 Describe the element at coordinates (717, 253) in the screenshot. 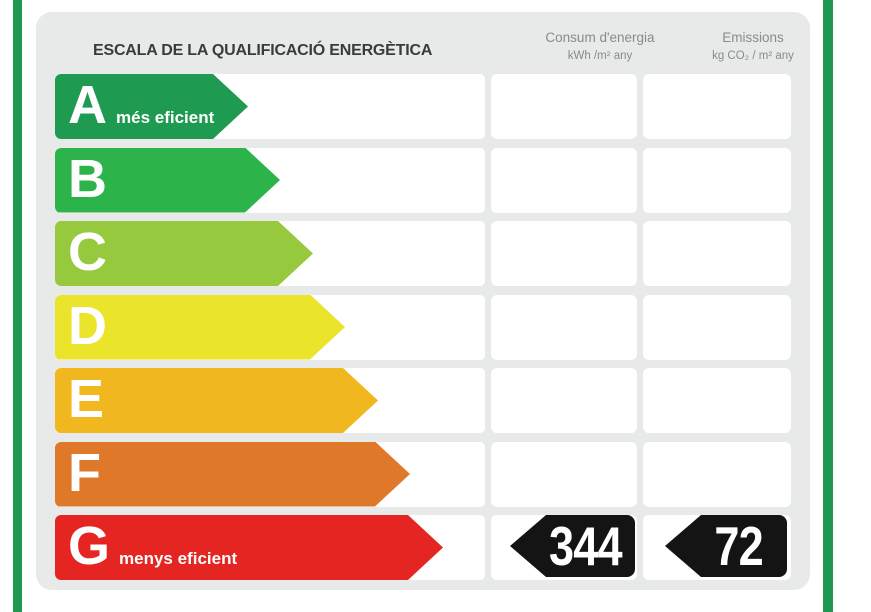

I see `emissions-cell-c` at that location.